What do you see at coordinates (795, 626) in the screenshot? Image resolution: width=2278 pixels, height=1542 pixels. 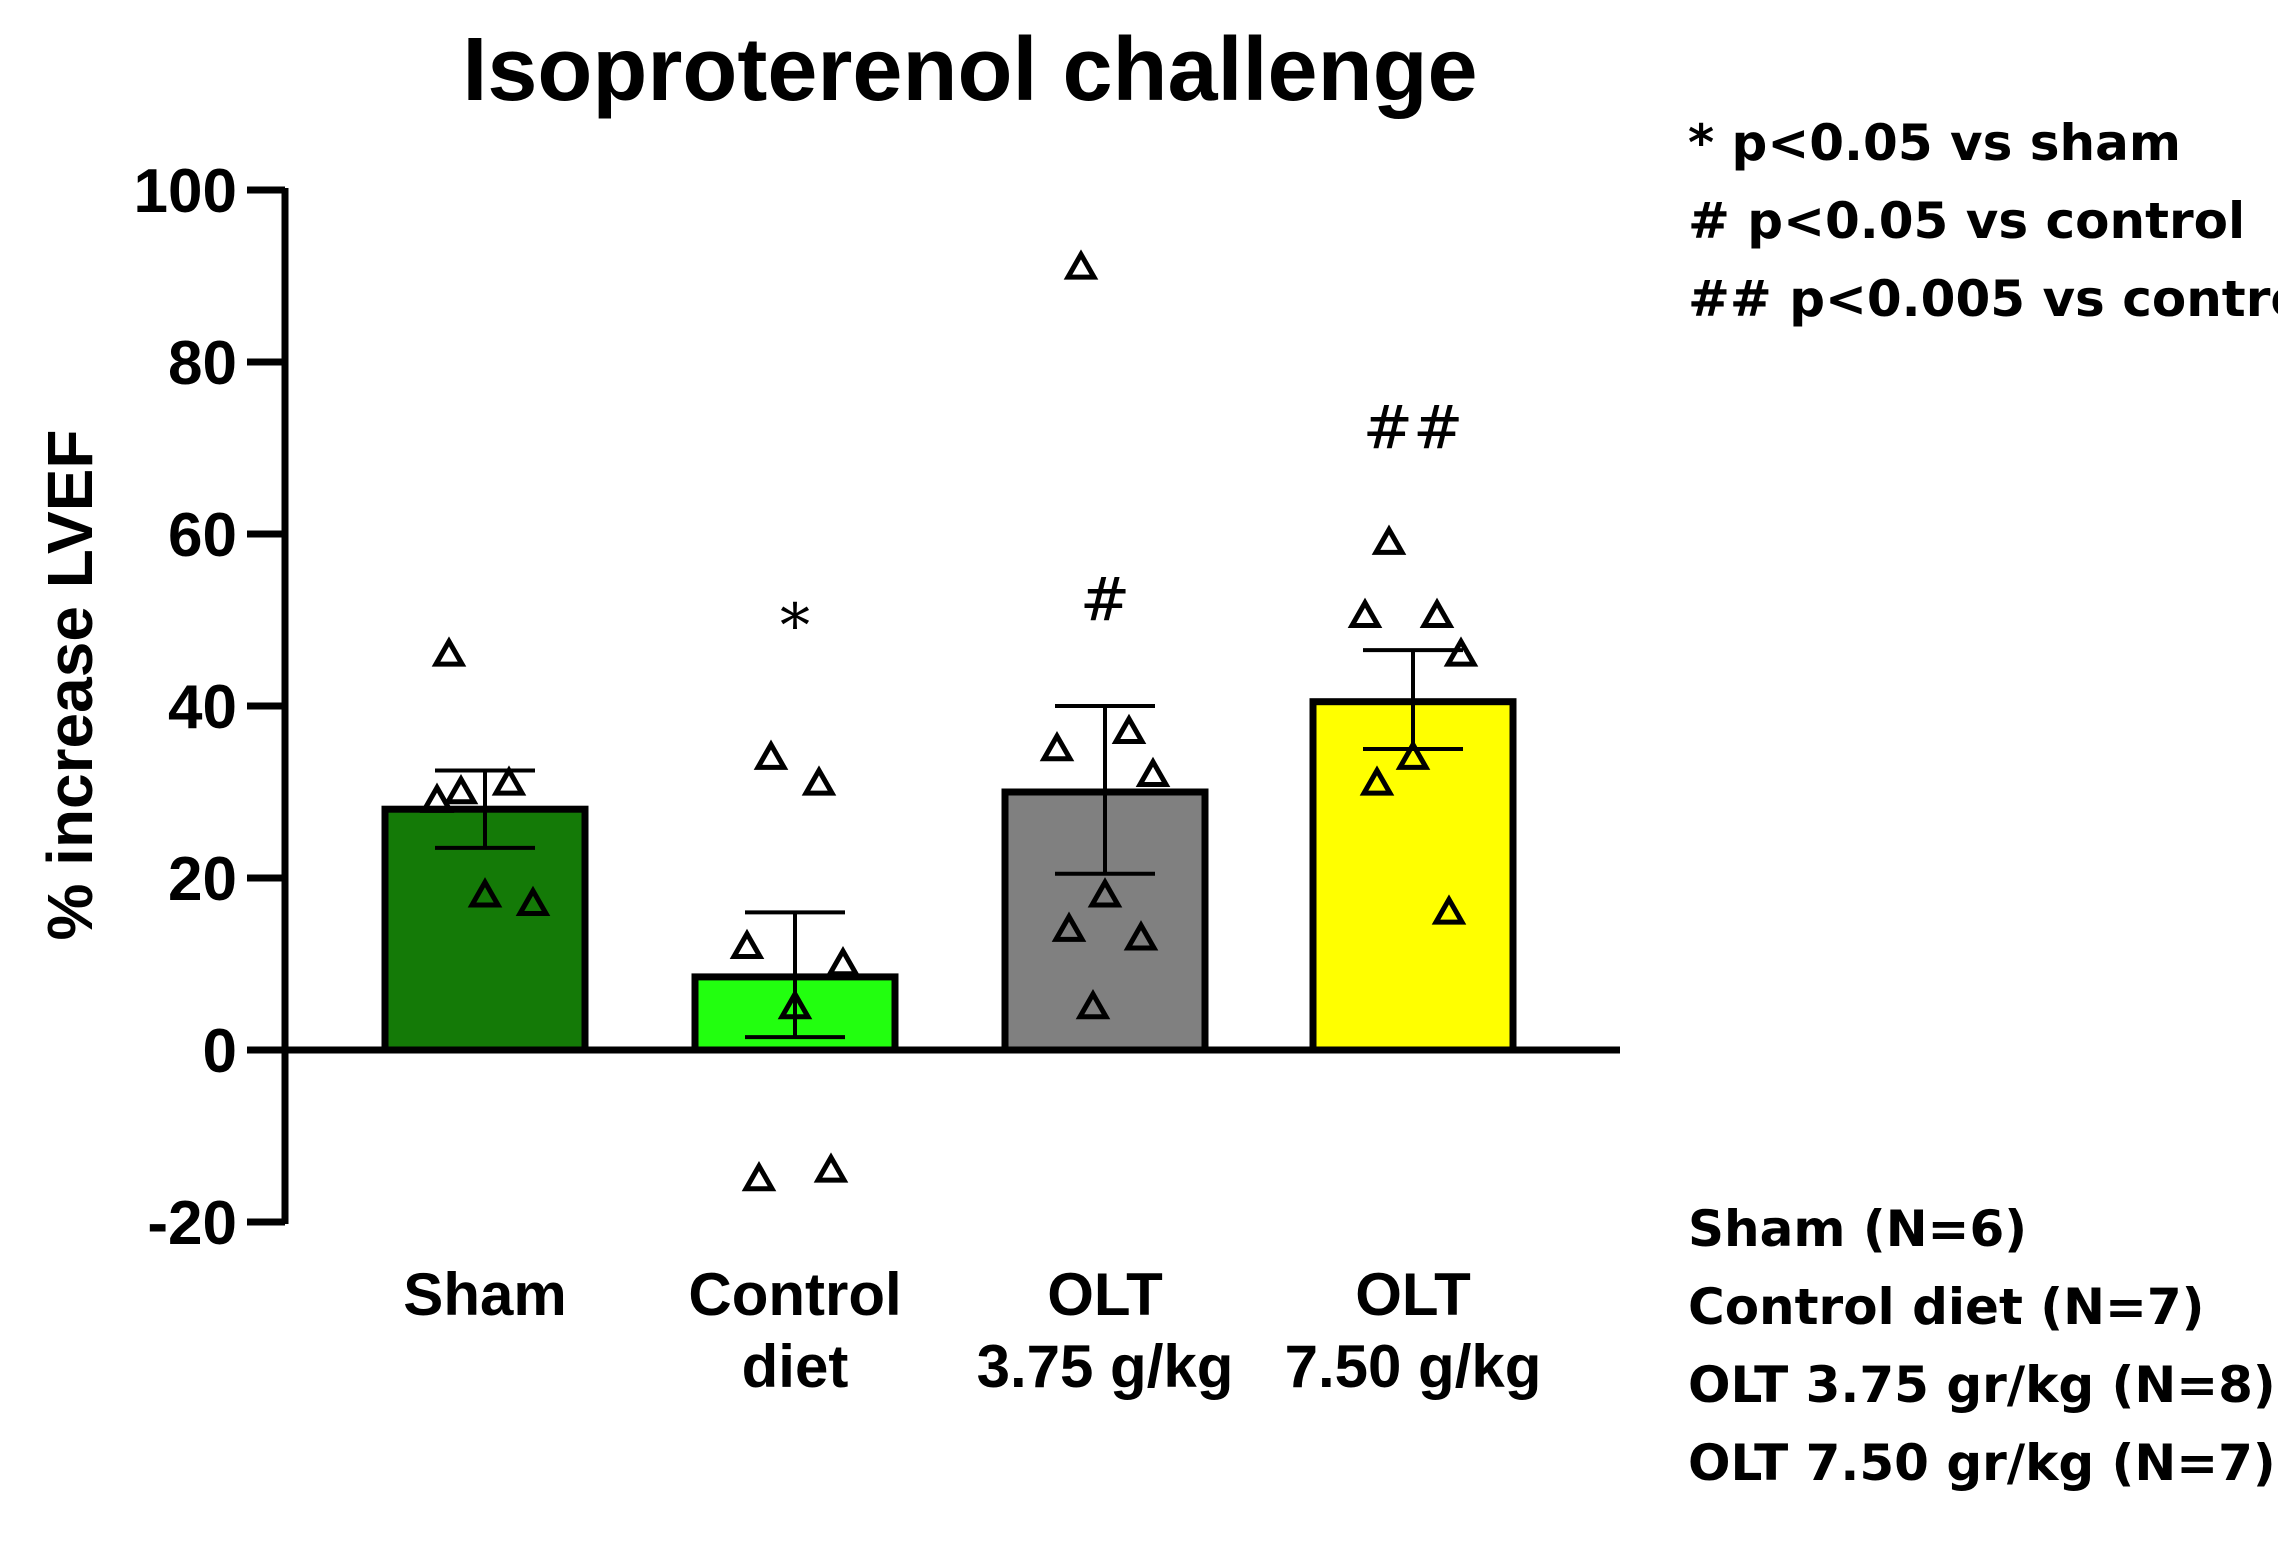 I see `significance-marker: *` at bounding box center [795, 626].